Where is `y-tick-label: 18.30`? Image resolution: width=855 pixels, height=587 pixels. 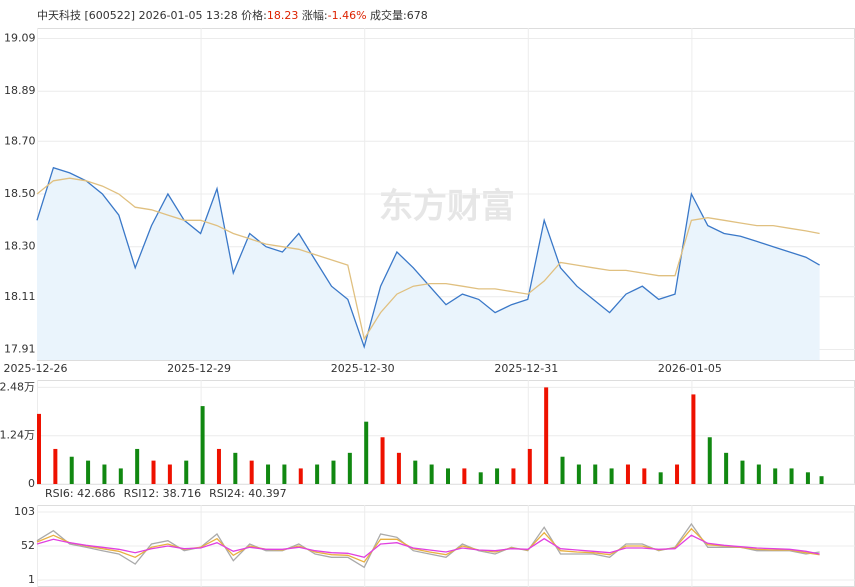
y-tick-label: 18.30 is located at coordinates (20, 246).